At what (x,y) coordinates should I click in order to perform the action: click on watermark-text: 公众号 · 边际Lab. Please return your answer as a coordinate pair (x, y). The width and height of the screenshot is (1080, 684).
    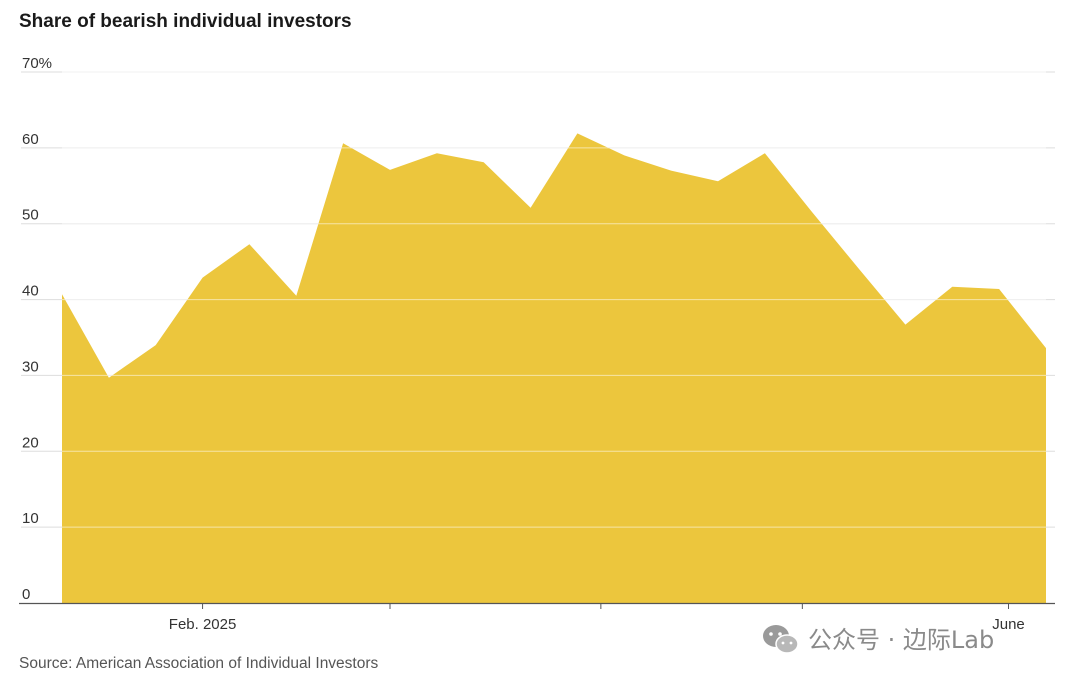
    Looking at the image, I should click on (901, 640).